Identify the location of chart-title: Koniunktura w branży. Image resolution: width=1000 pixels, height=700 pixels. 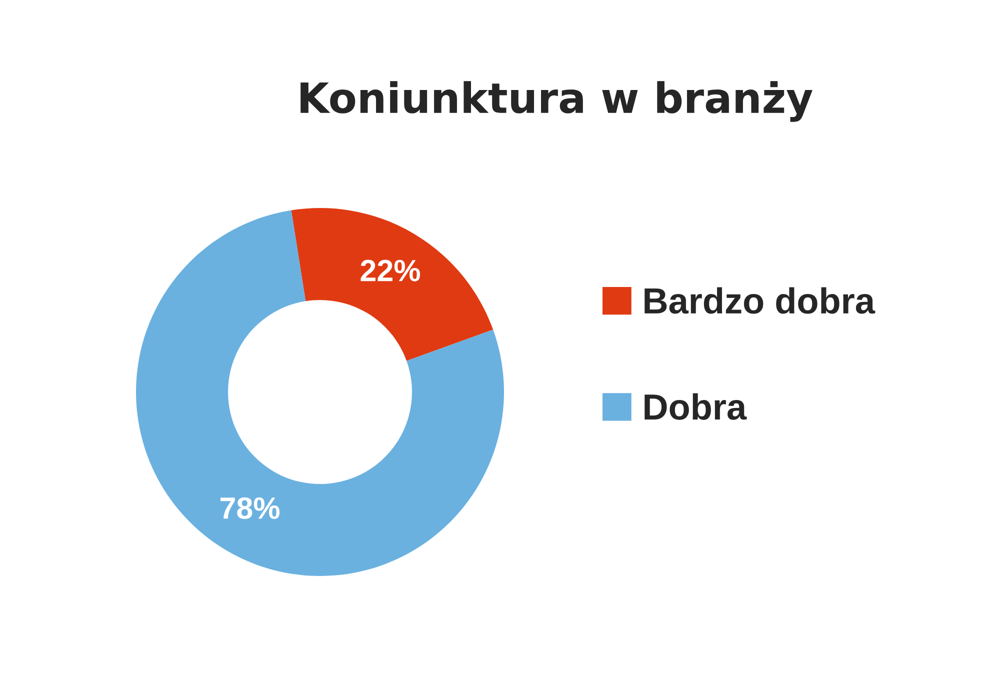
(556, 101).